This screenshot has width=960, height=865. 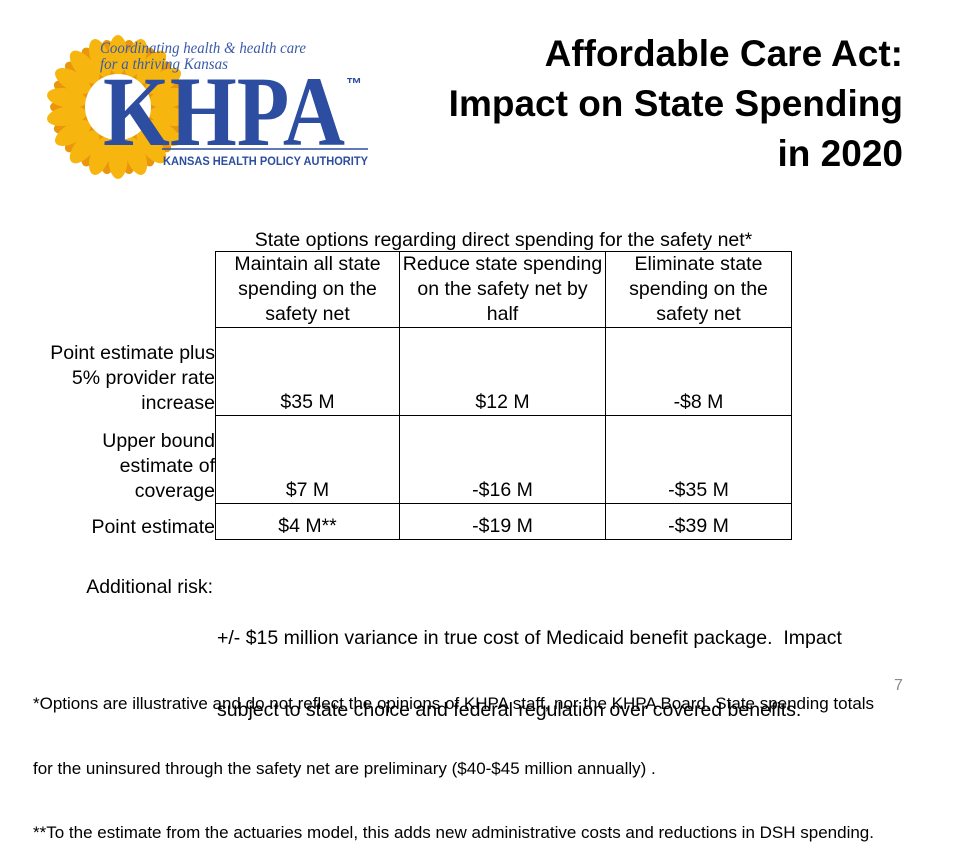 What do you see at coordinates (307, 490) in the screenshot?
I see `cell-value: $7 M` at bounding box center [307, 490].